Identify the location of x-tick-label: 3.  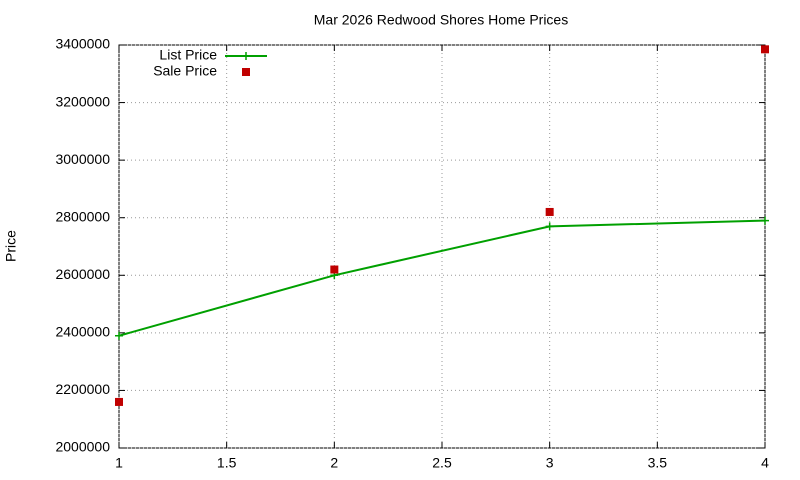
(550, 463).